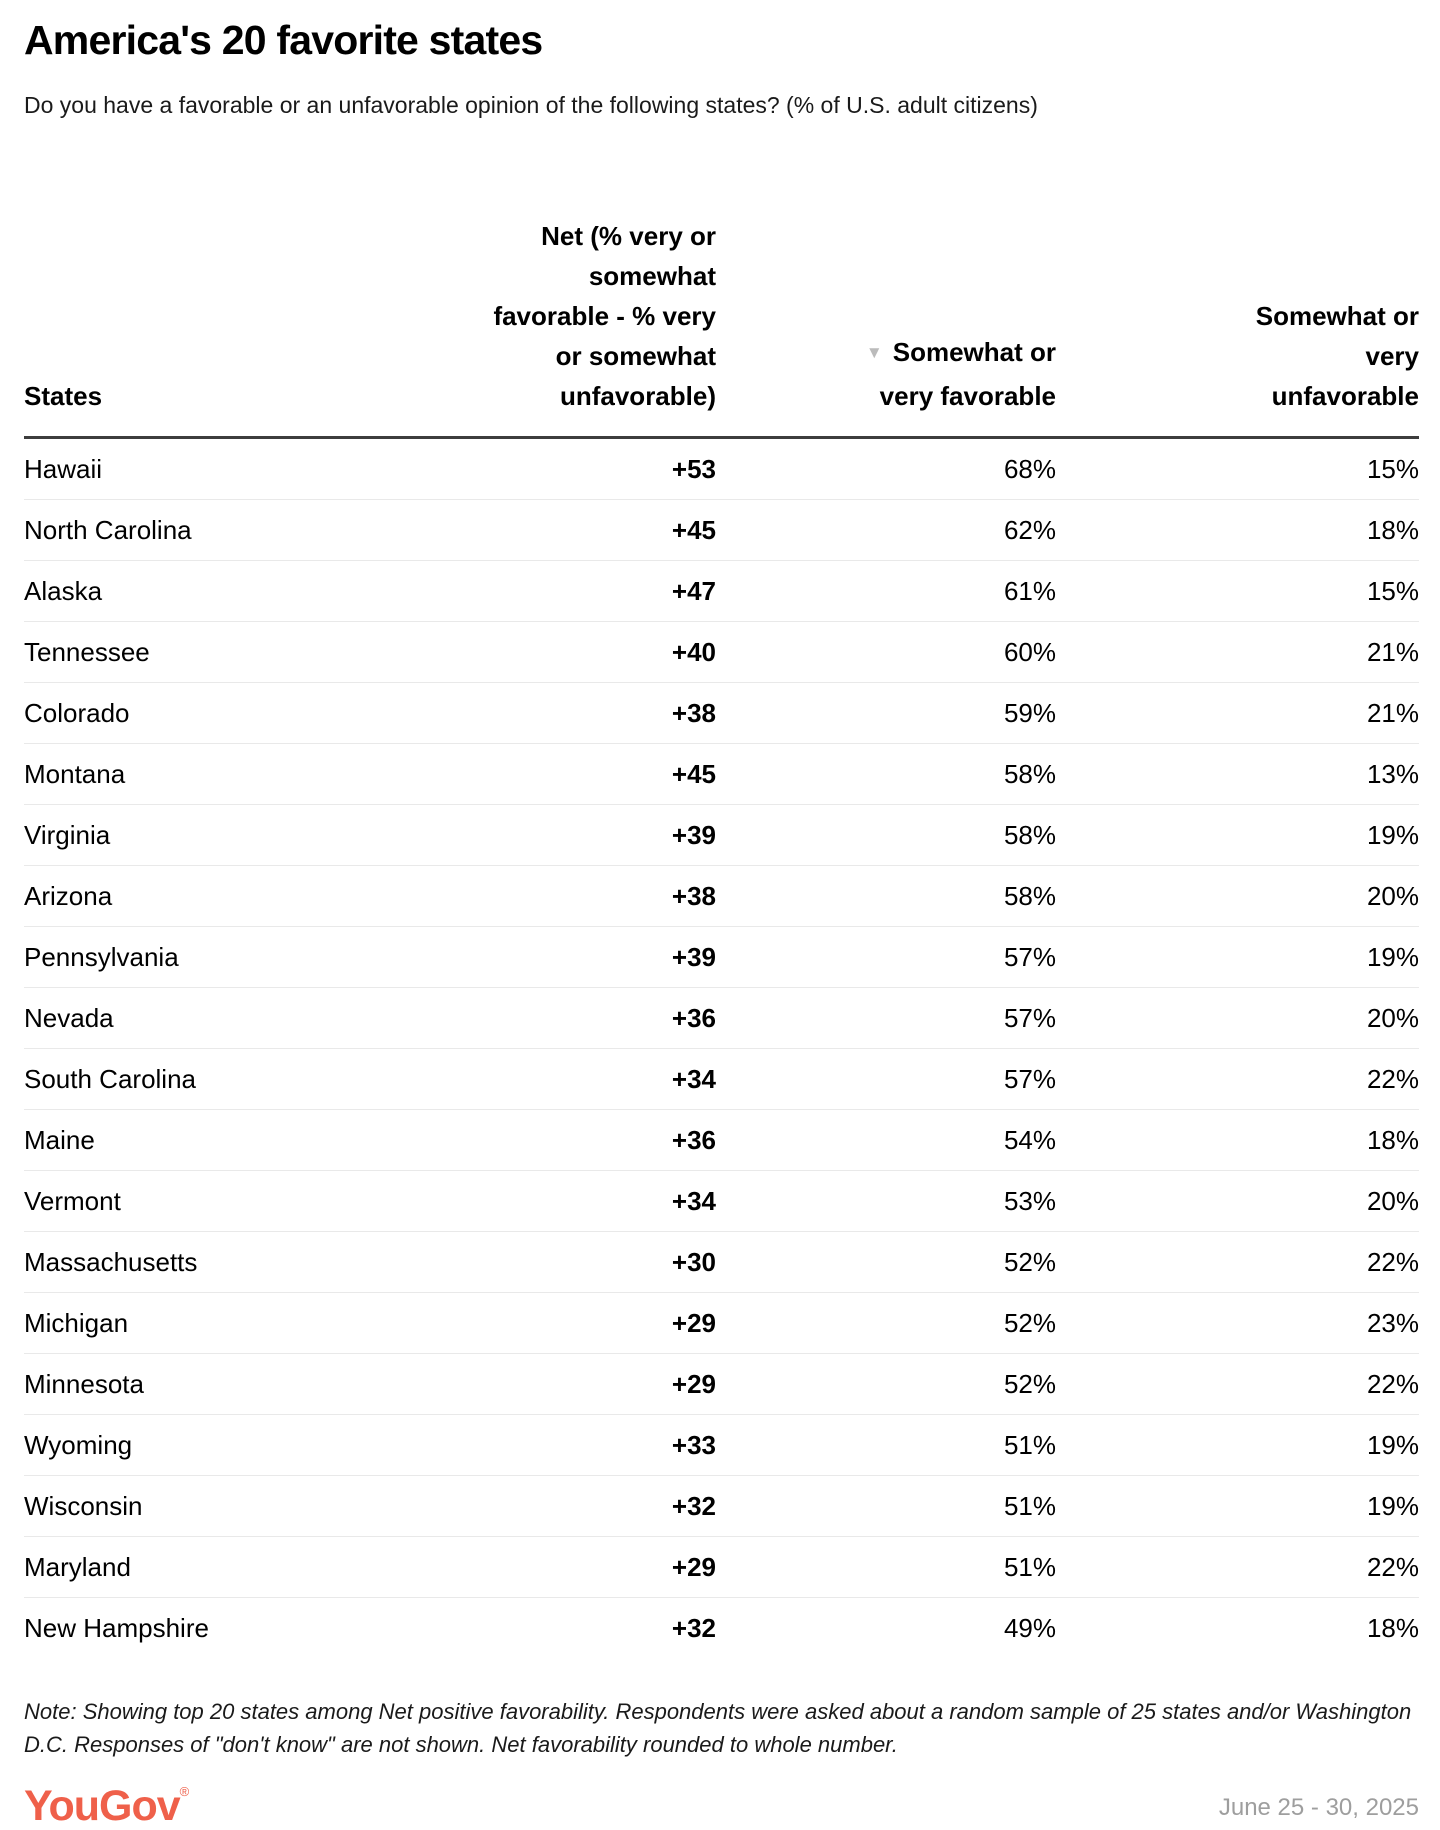  What do you see at coordinates (1029, 1200) in the screenshot?
I see `favorable-percent: 53%` at bounding box center [1029, 1200].